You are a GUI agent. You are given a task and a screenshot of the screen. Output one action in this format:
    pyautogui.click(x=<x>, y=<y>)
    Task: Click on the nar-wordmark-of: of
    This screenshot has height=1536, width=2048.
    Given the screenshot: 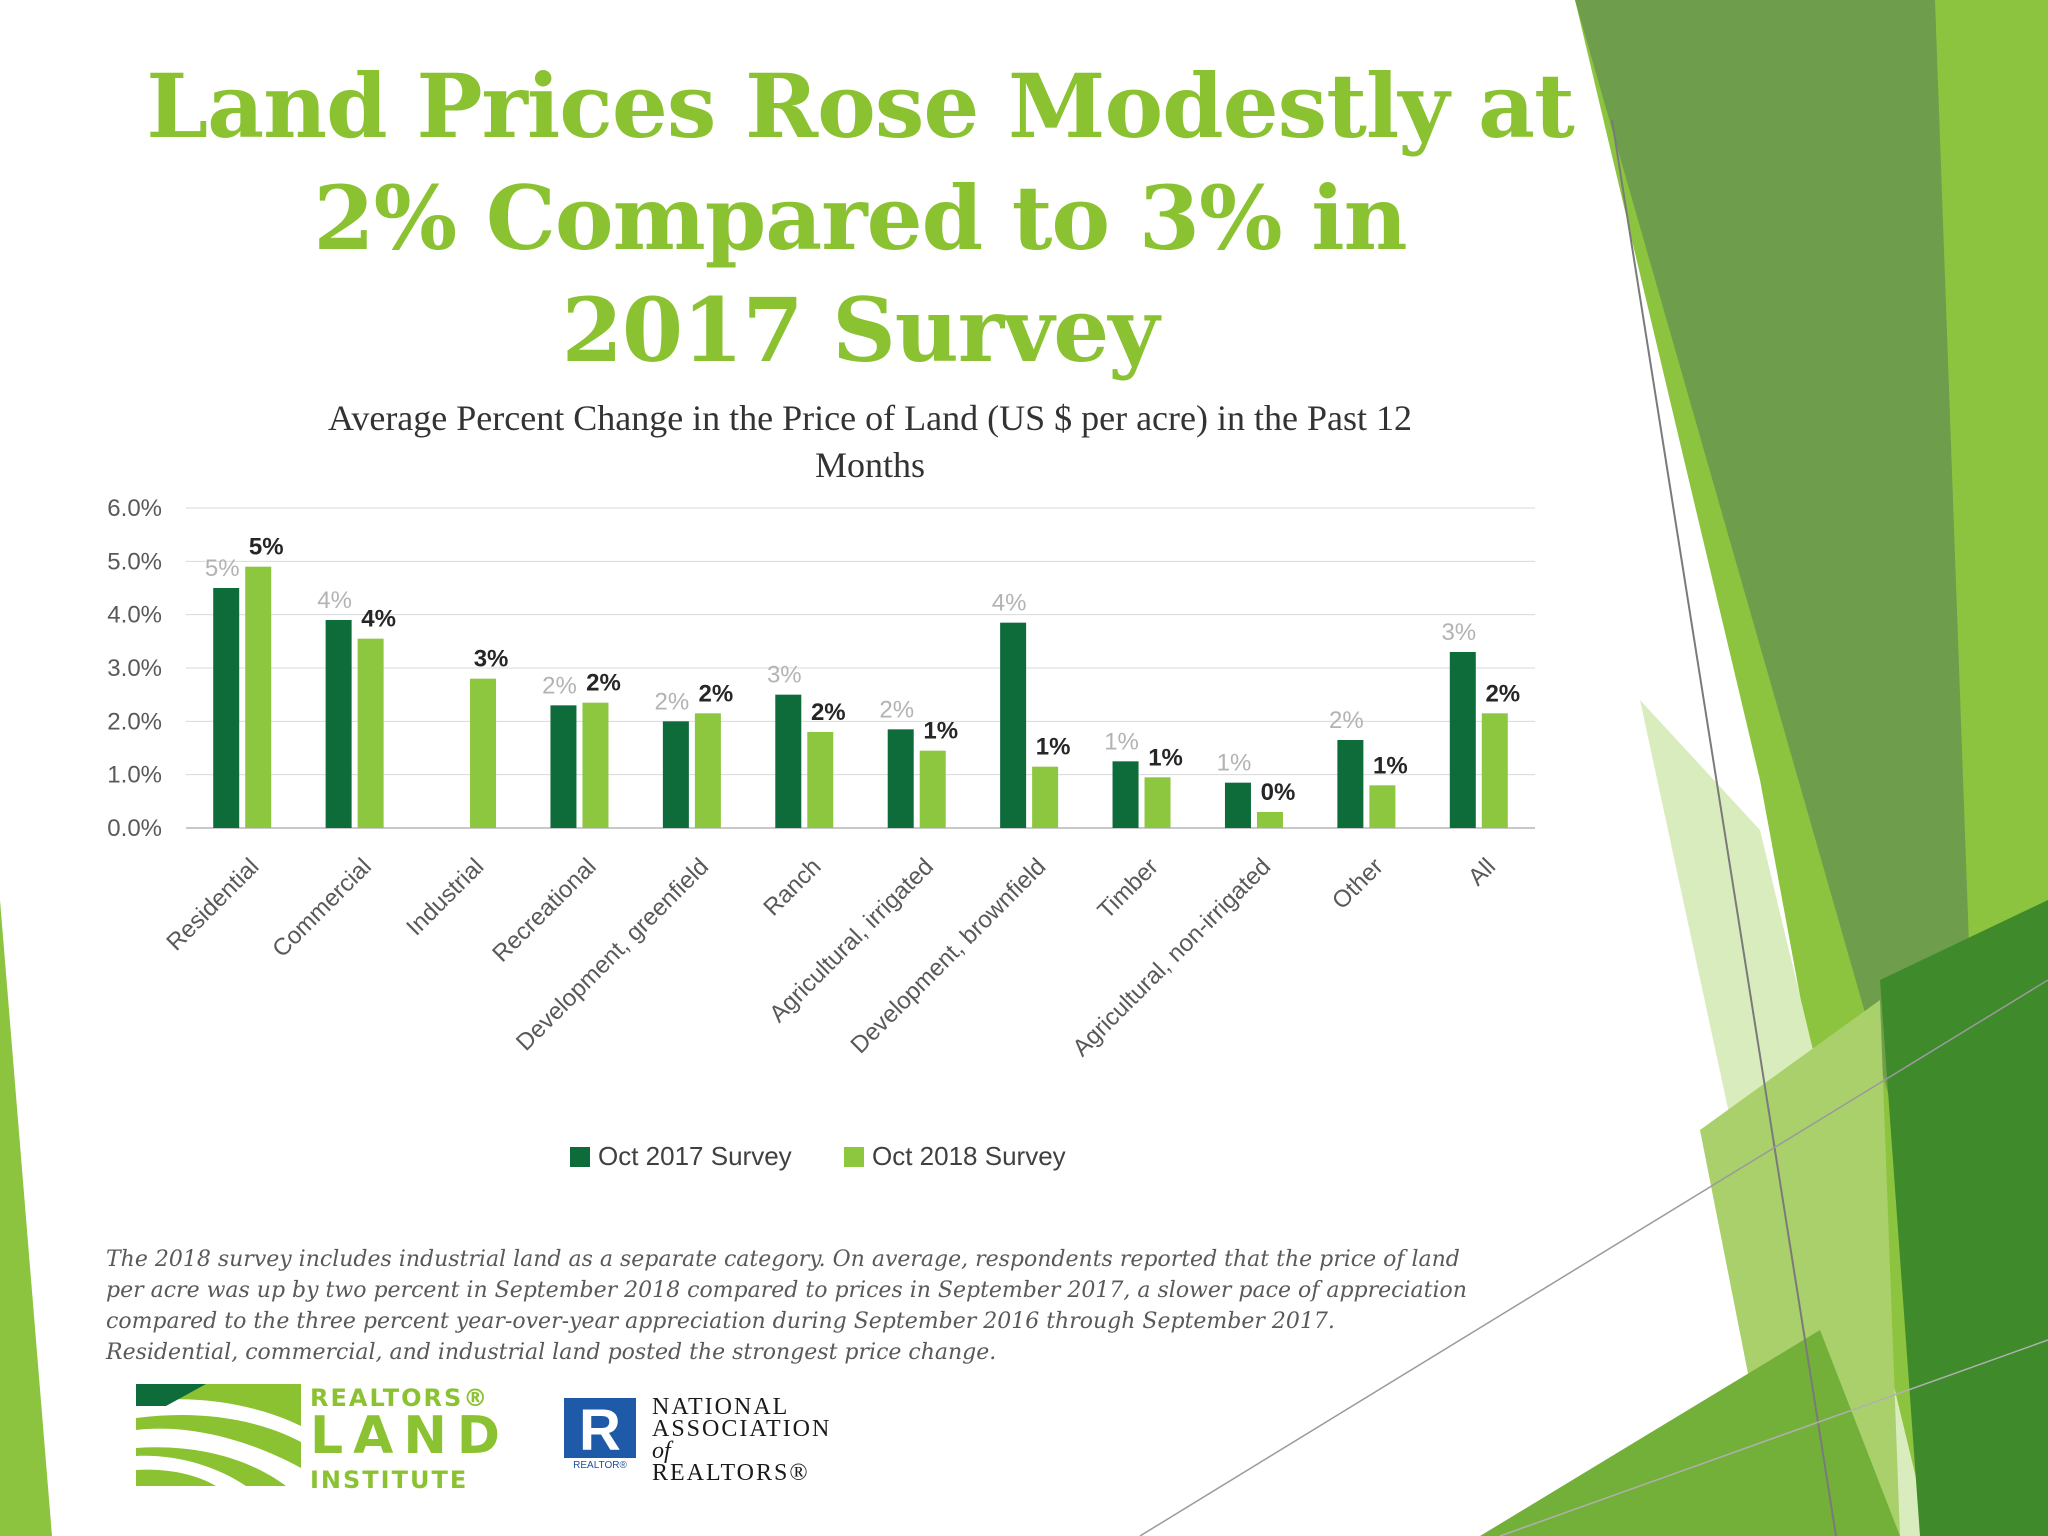 What is the action you would take?
    pyautogui.click(x=661, y=1451)
    